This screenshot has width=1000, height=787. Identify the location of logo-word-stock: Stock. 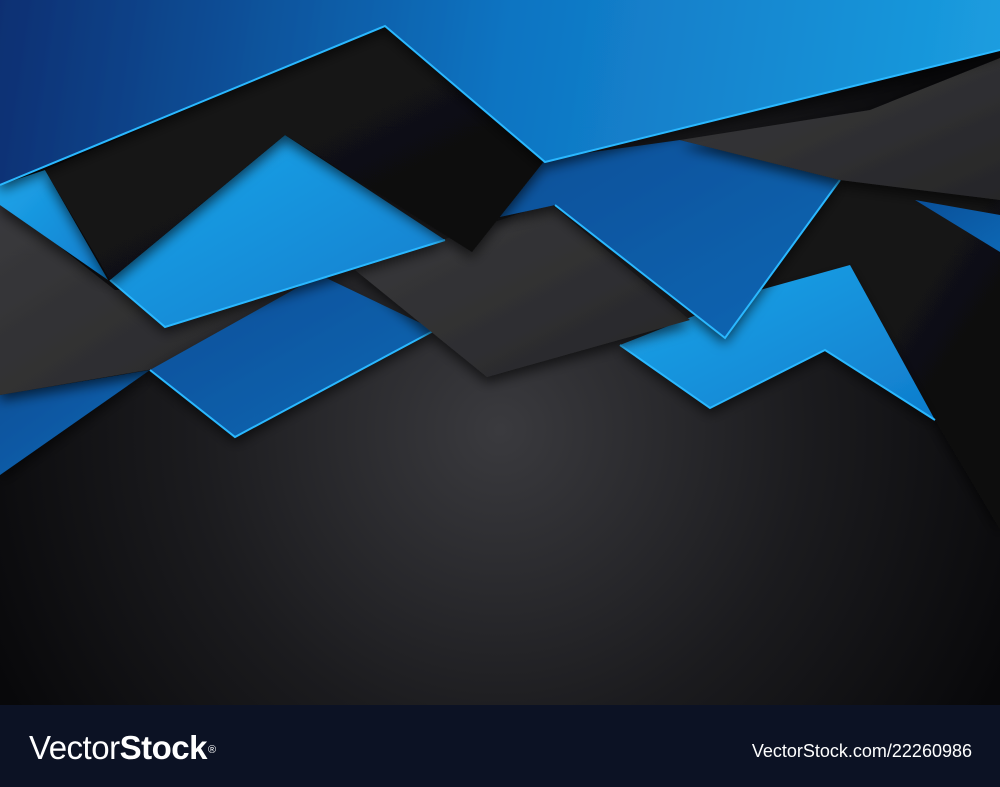
(163, 747).